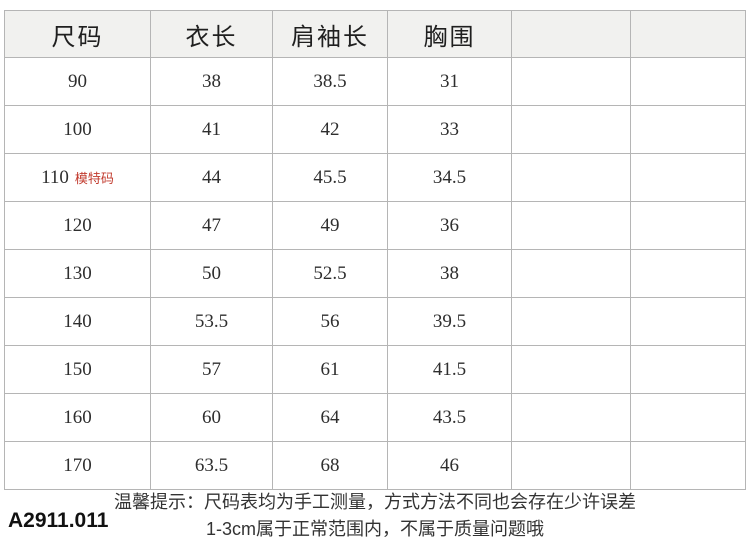 Image resolution: width=750 pixels, height=550 pixels. I want to click on cell-length: 60, so click(211, 417).